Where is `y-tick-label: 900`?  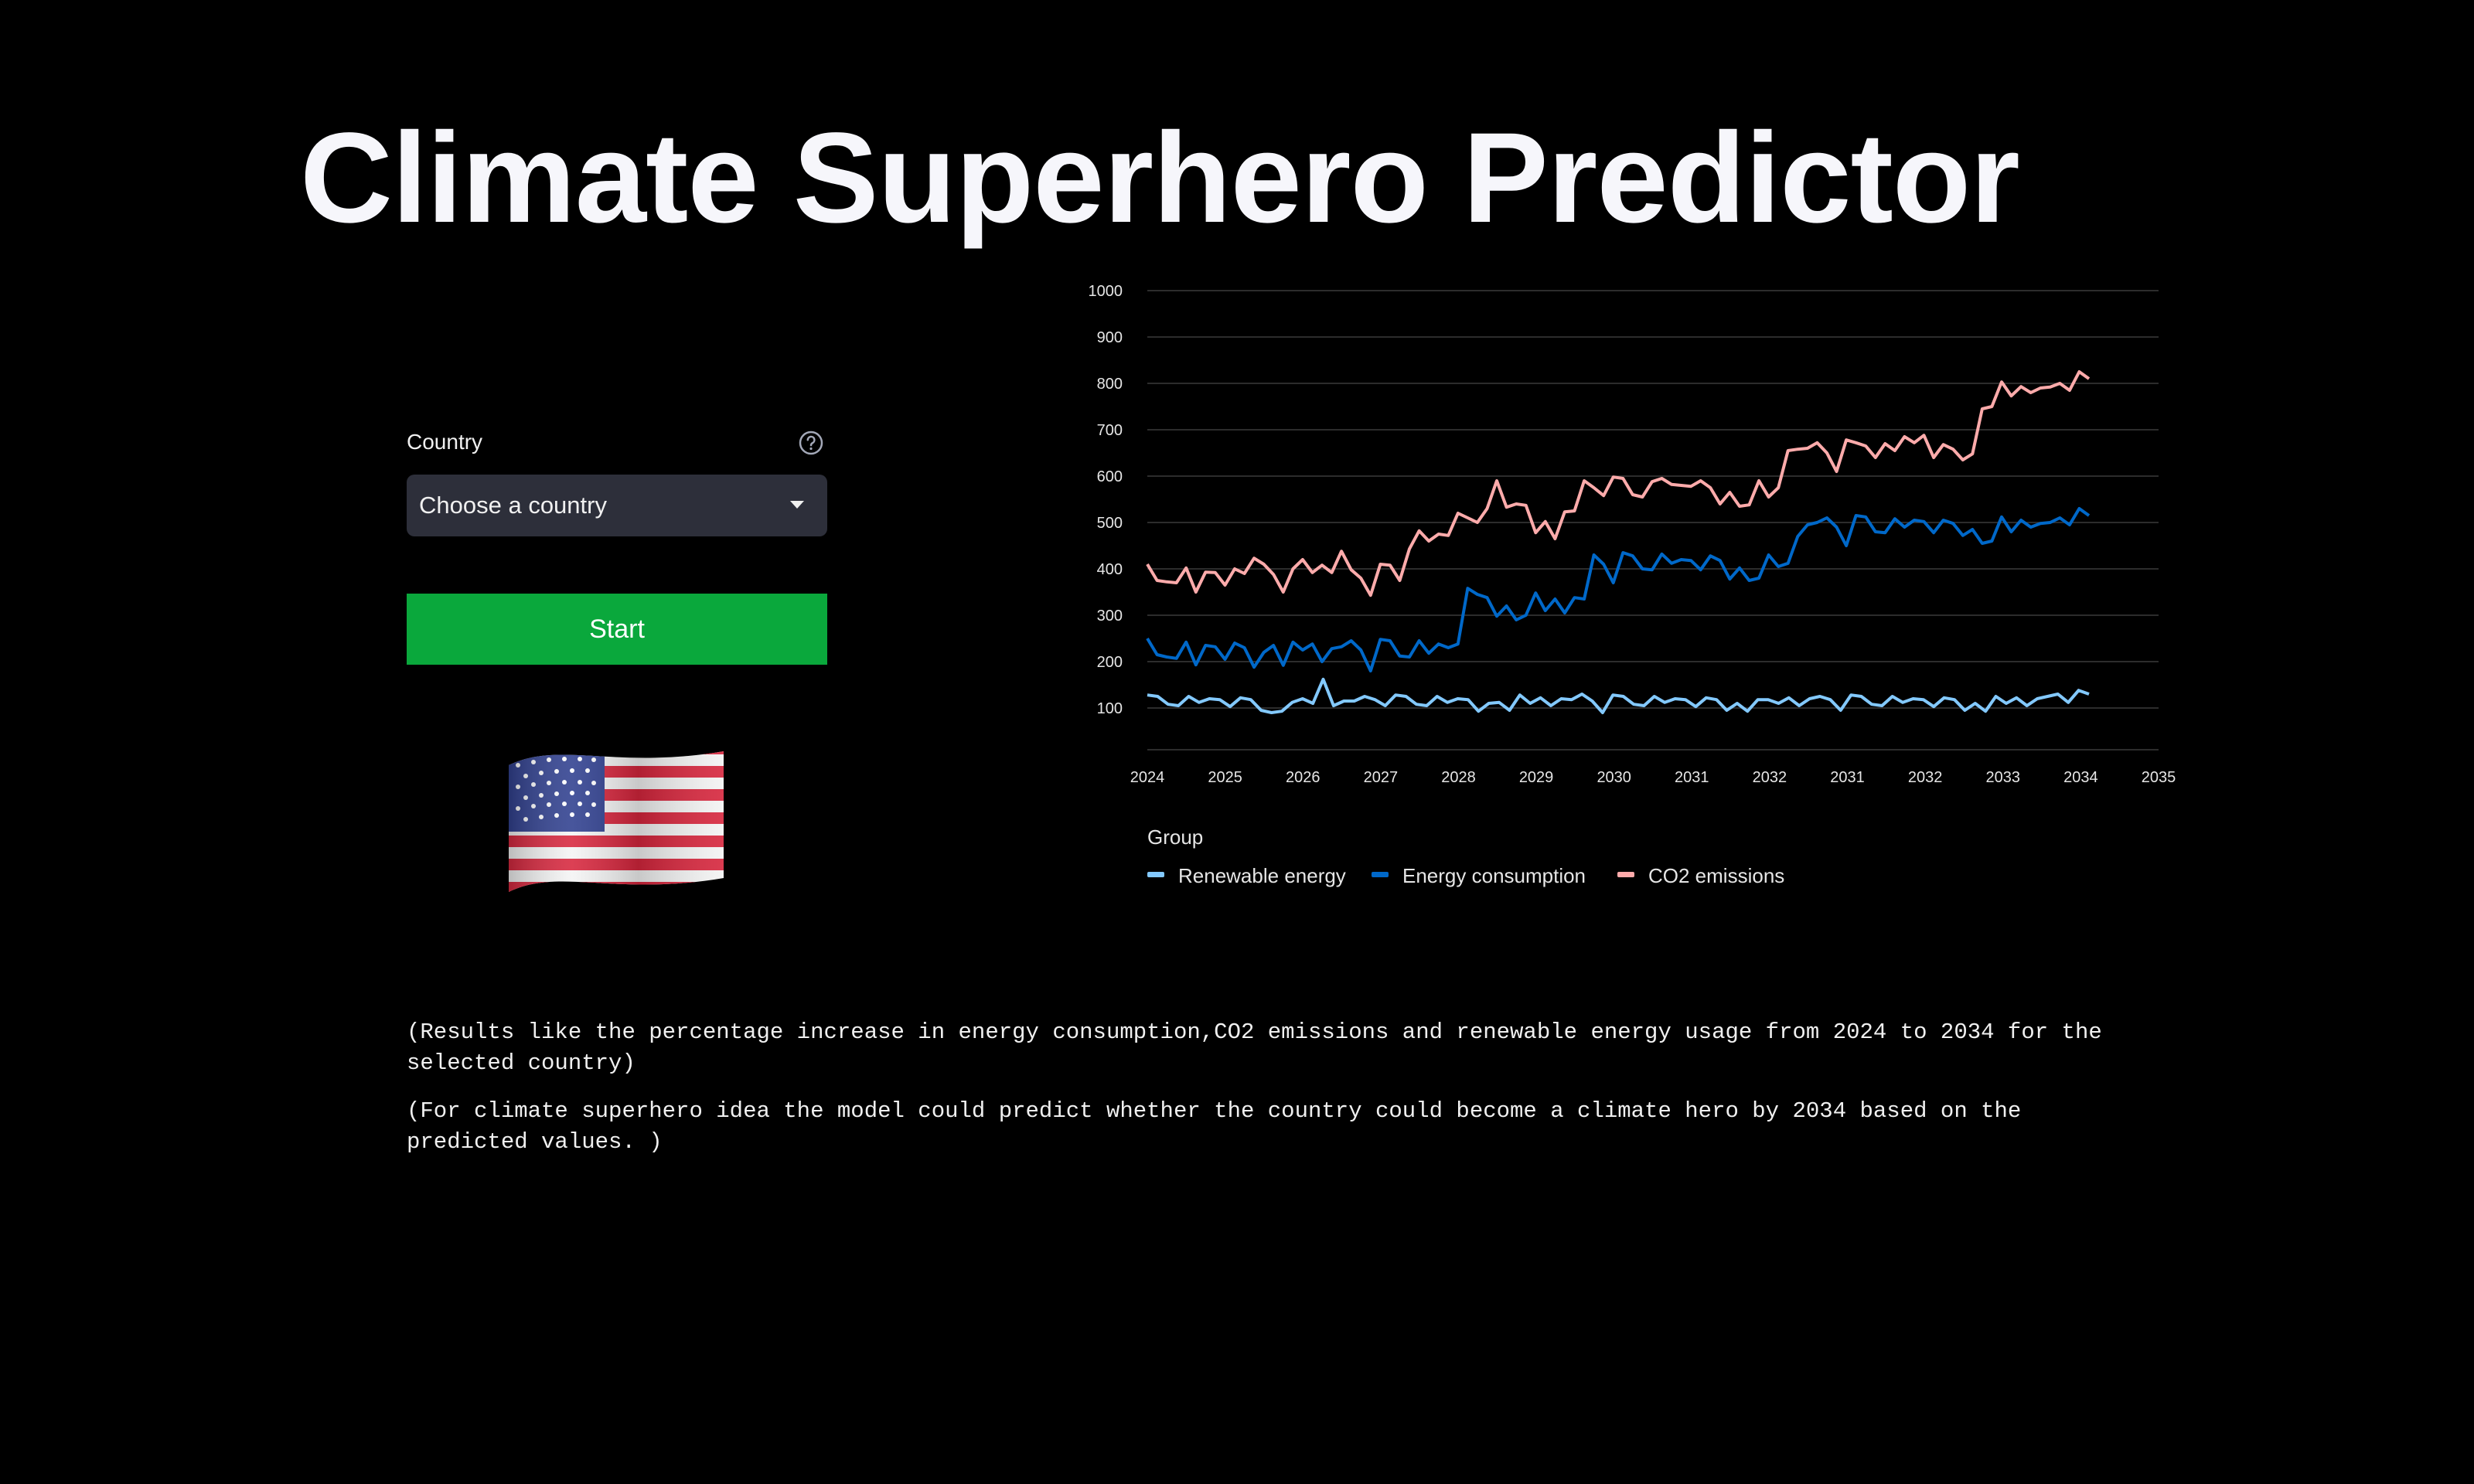 y-tick-label: 900 is located at coordinates (1110, 337).